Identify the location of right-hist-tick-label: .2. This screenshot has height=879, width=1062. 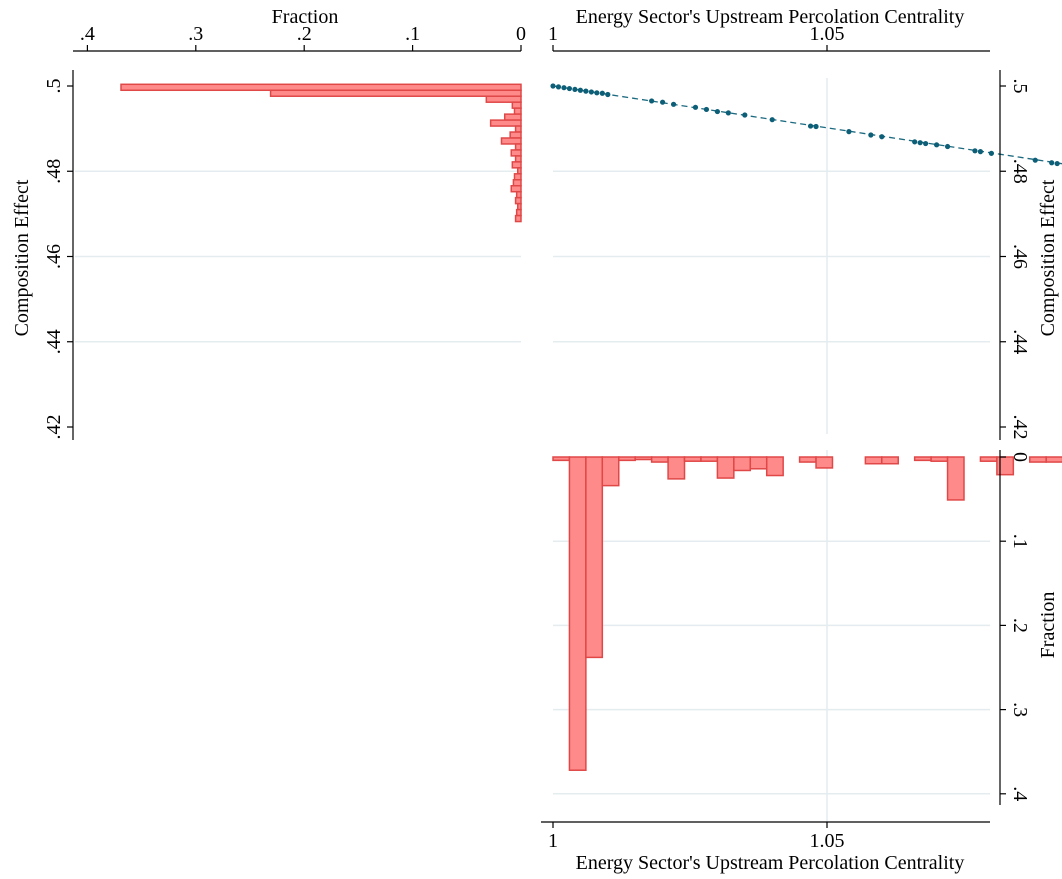
(1020, 625).